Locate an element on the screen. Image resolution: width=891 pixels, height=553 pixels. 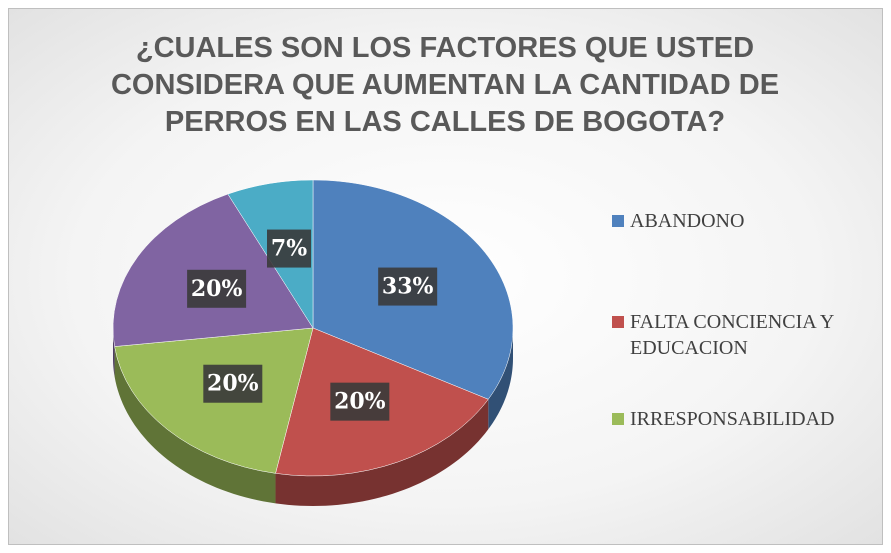
legend-entry: ABANDONO is located at coordinates (751, 221).